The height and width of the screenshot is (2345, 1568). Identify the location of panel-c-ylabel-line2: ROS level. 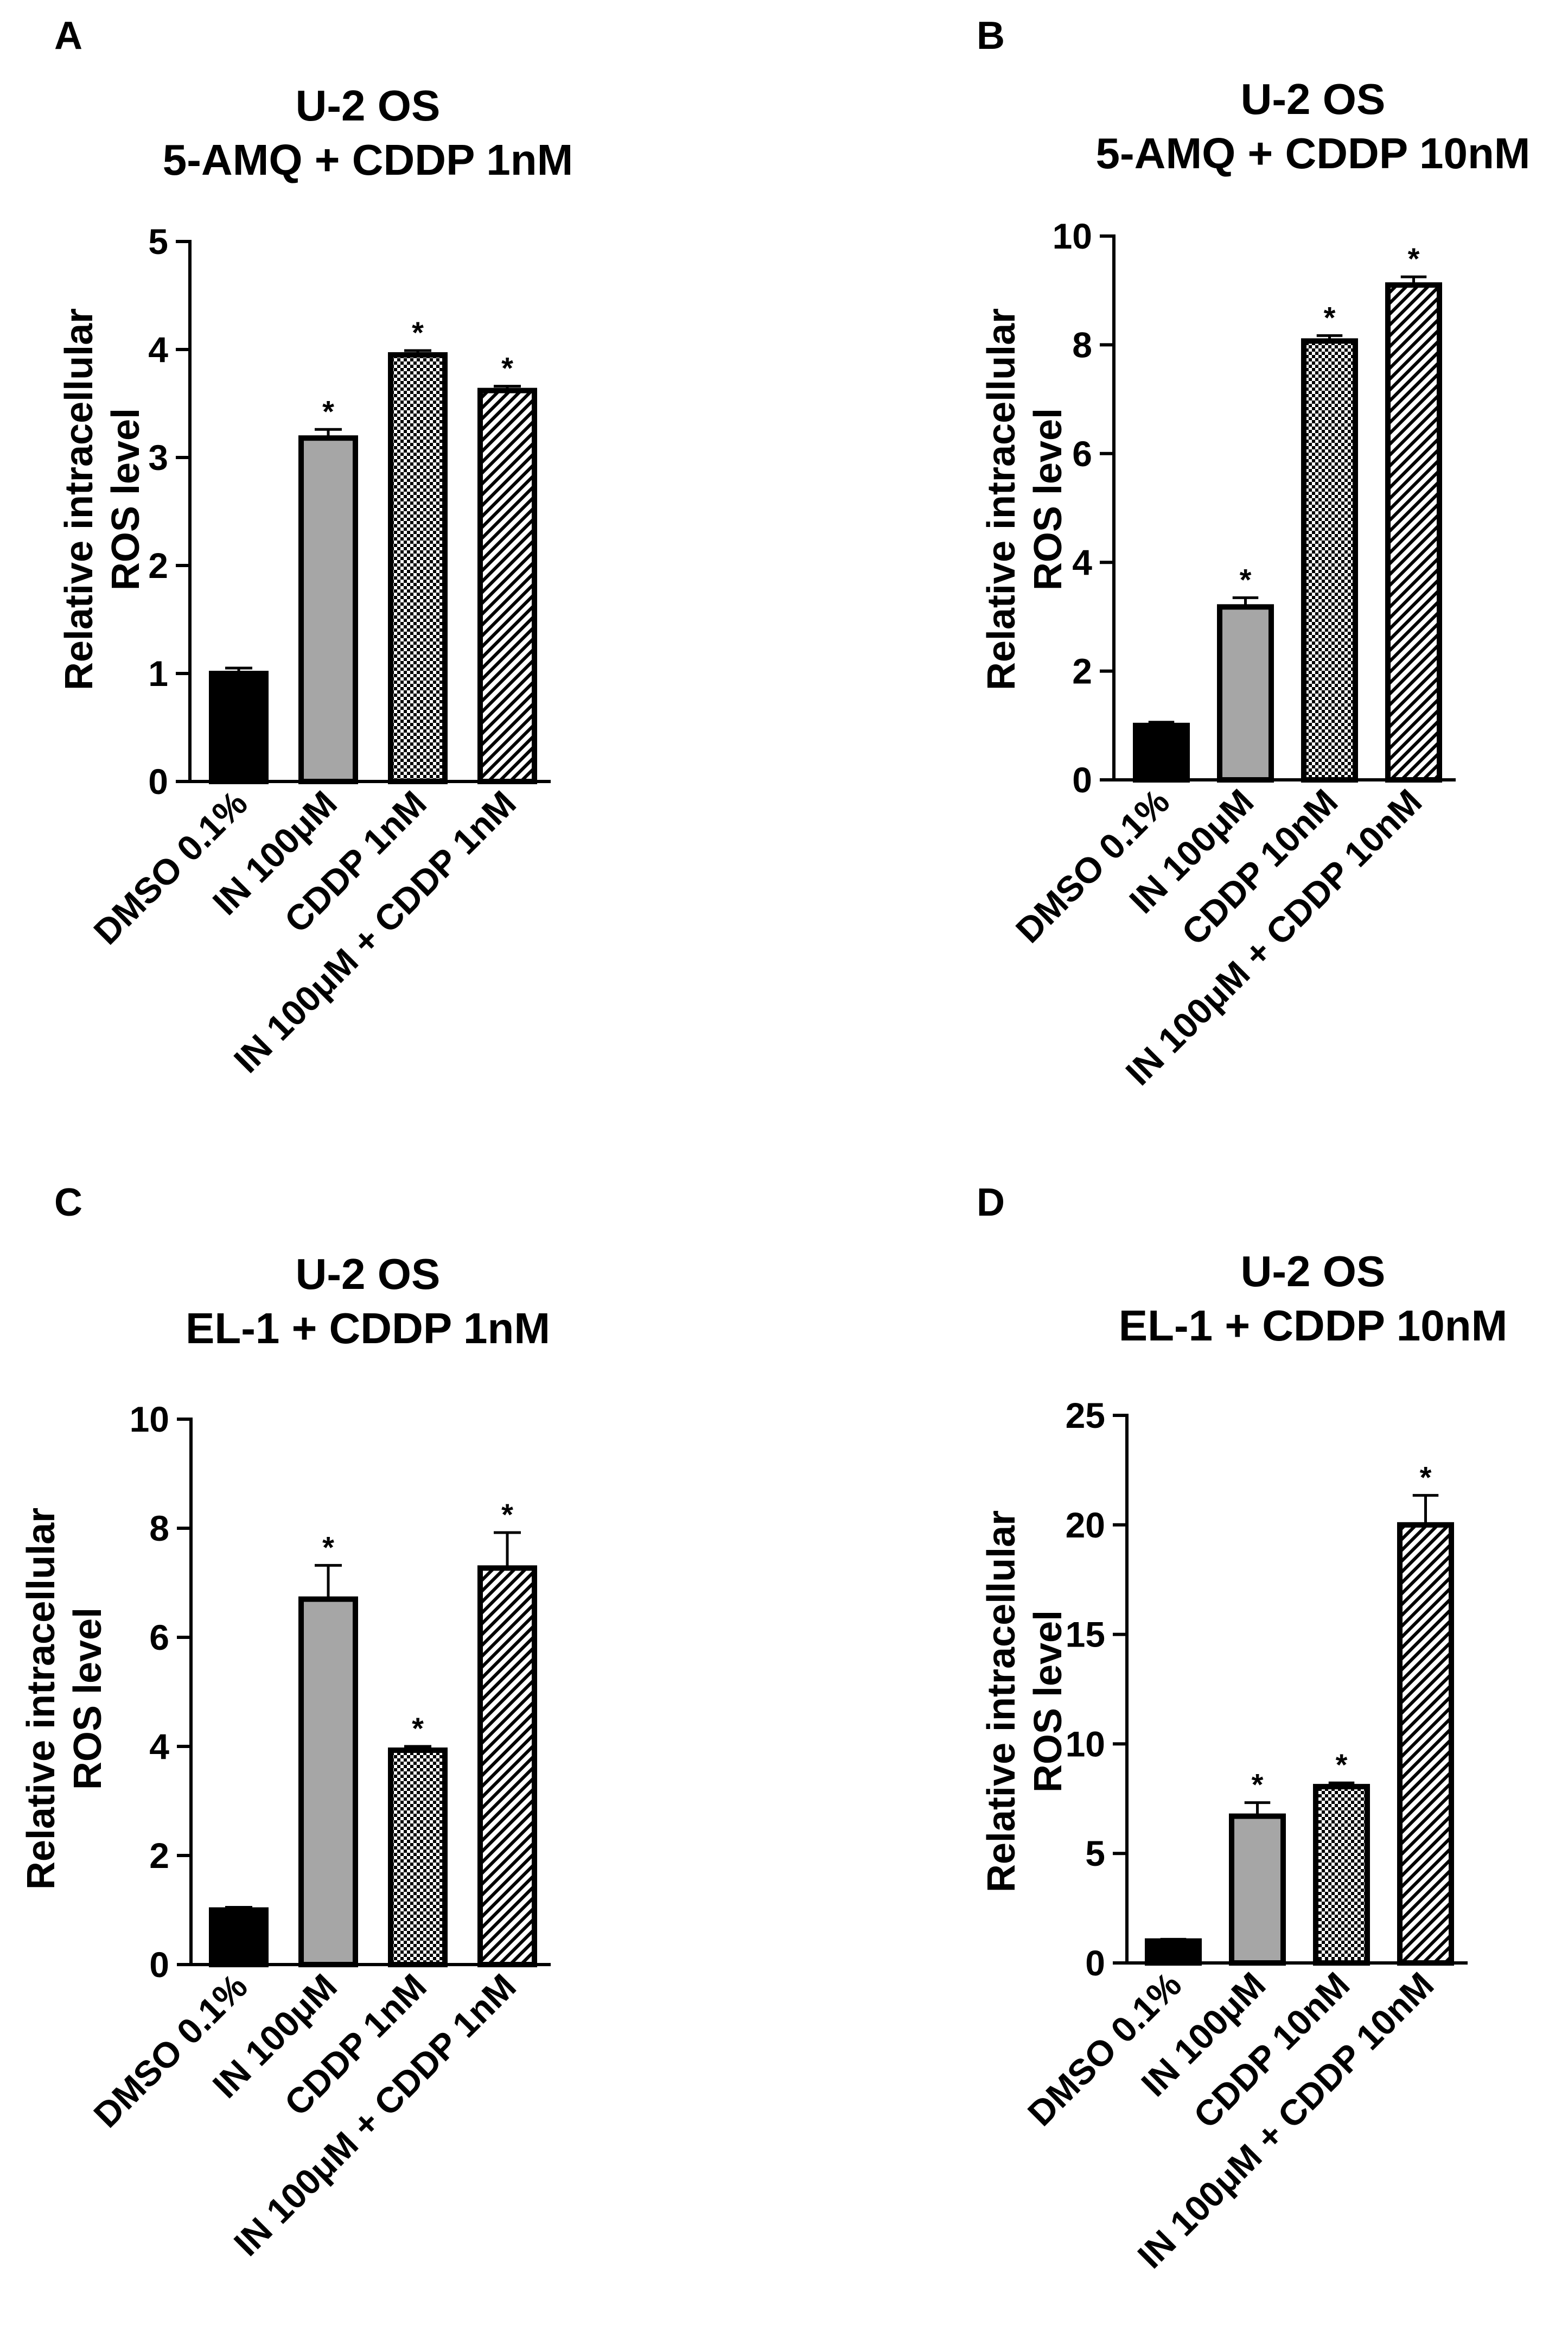
(88, 1698).